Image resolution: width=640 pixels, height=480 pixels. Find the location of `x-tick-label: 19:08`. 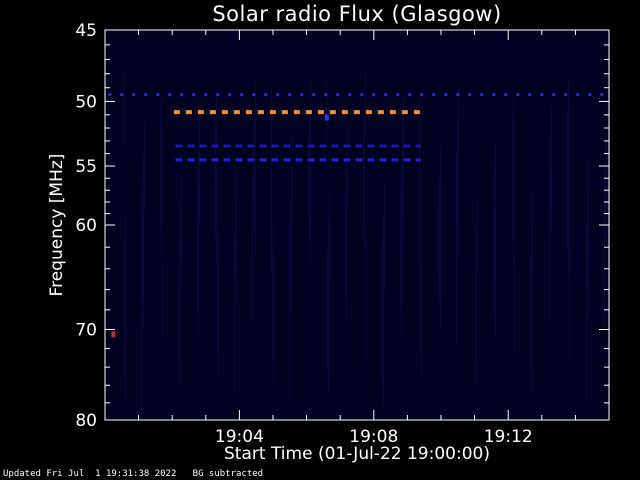

x-tick-label: 19:08 is located at coordinates (373, 437).